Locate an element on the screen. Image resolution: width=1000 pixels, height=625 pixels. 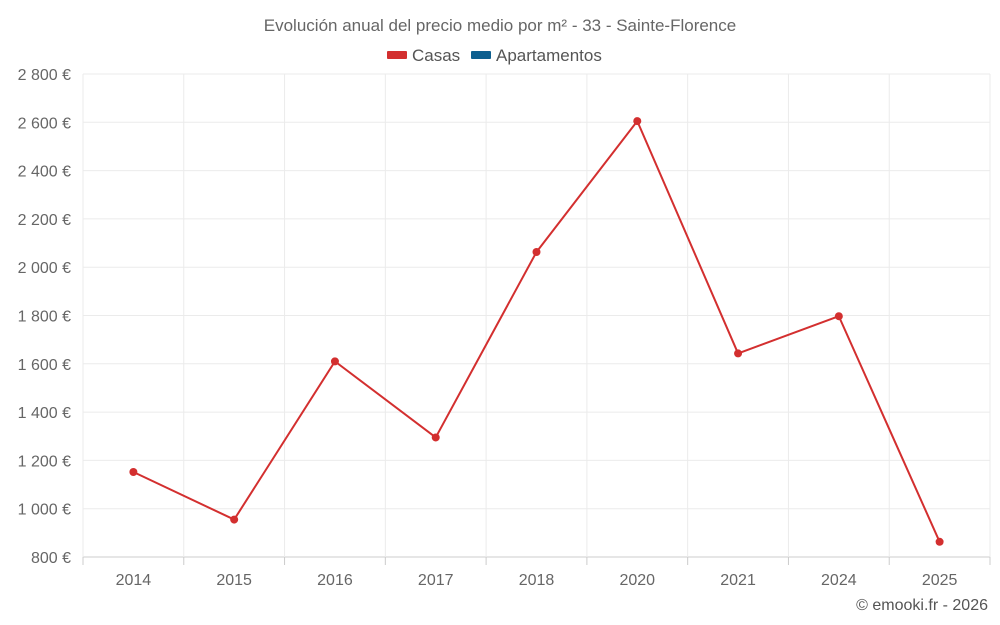
x-tick-label: 2016 is located at coordinates (335, 580).